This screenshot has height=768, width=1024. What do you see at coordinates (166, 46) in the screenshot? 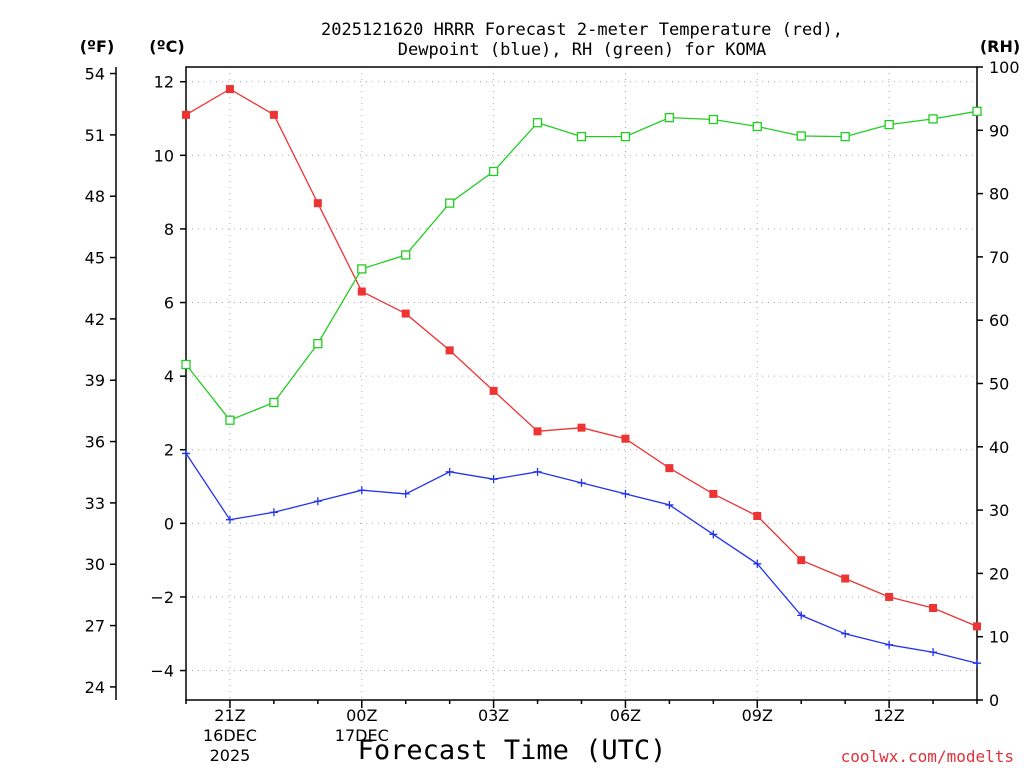
I see `celsius-unit-label: (ºC)` at bounding box center [166, 46].